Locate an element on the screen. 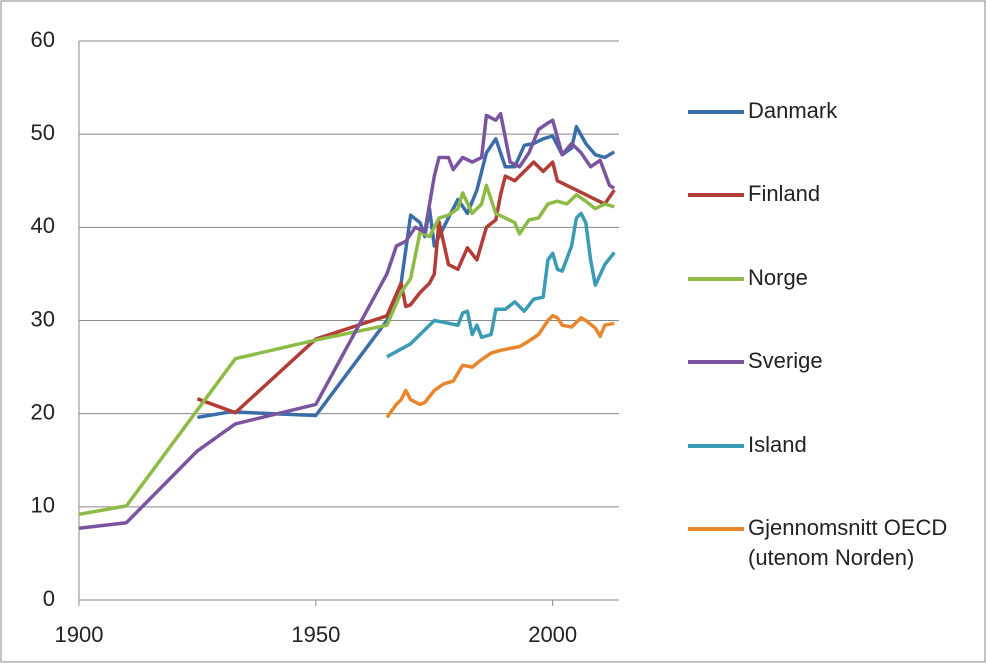 This screenshot has width=986, height=663. y-tick-label: 40 is located at coordinates (43, 225).